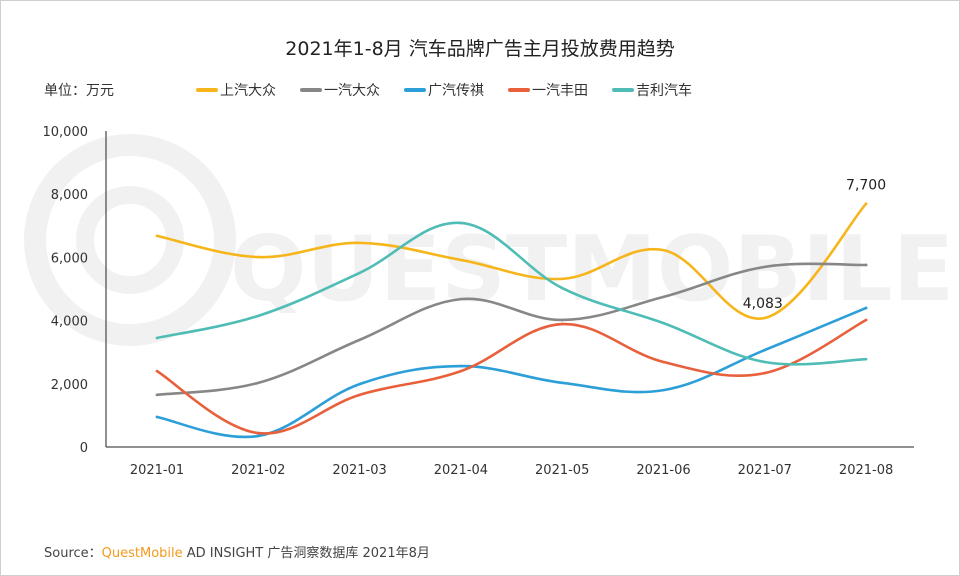 The height and width of the screenshot is (576, 960). I want to click on data-point-上汽大众-2021-05, so click(562, 279).